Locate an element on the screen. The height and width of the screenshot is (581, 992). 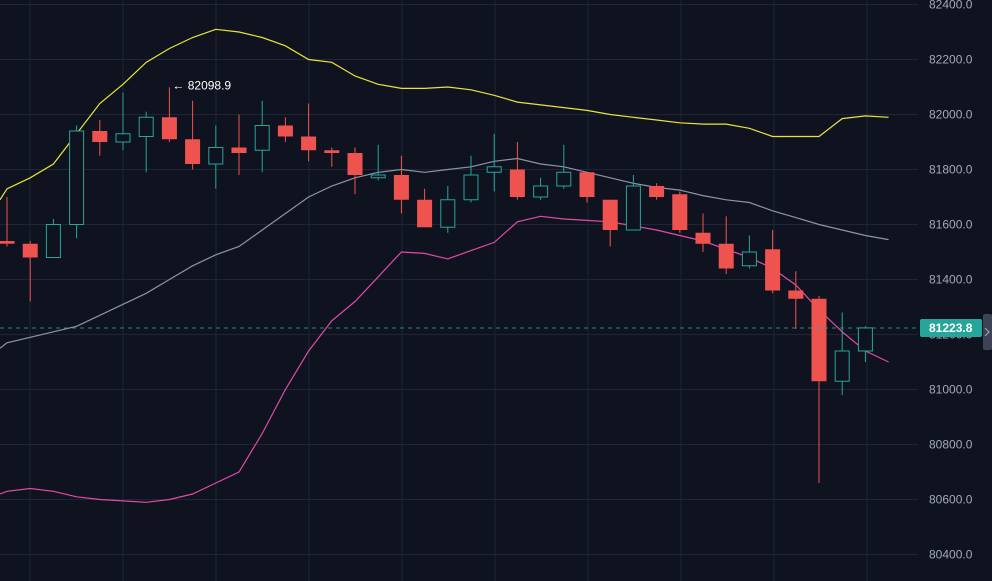
axis-scroll-arrow-icon is located at coordinates (987, 332).